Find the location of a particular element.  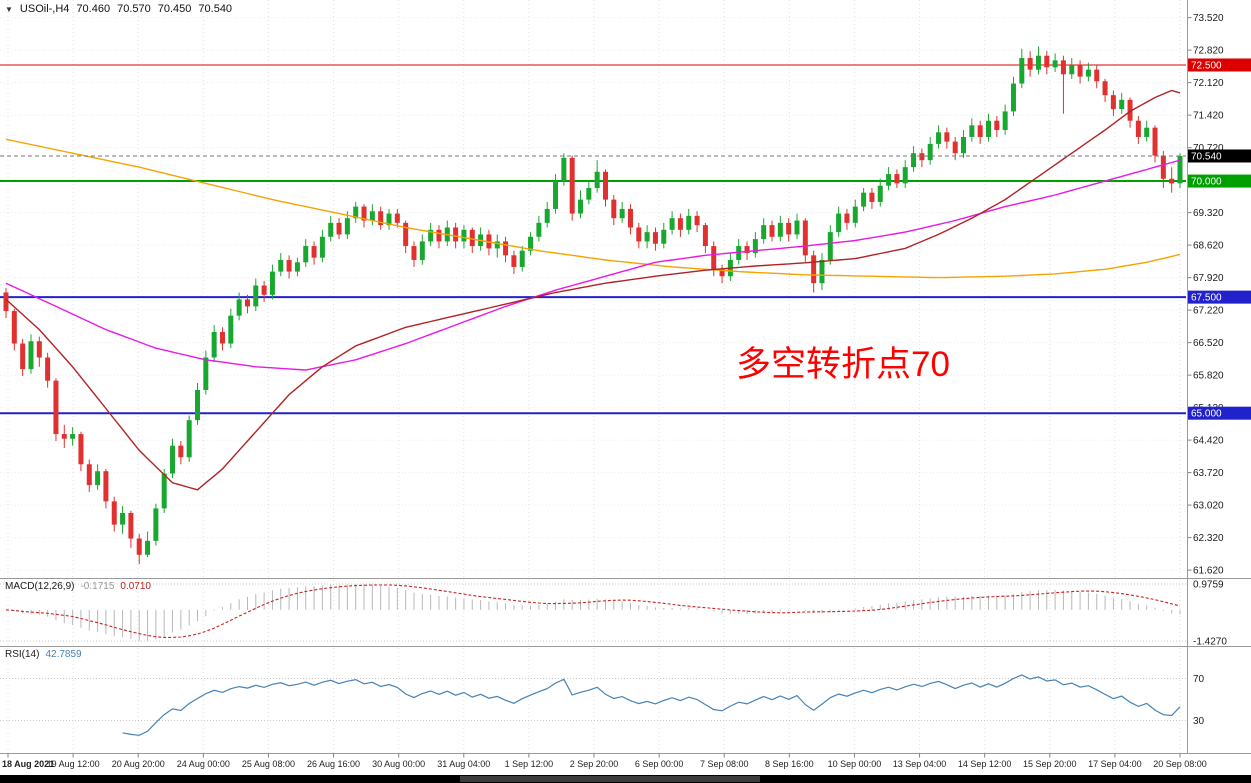

price-axis-label: 62.320 is located at coordinates (1208, 538).